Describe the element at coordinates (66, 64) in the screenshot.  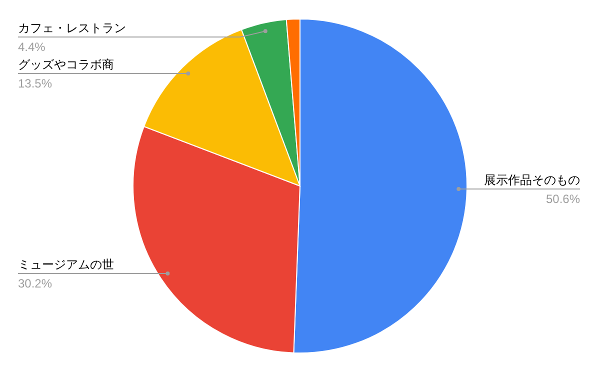
I see `slice-label: グッズやコラボ商` at that location.